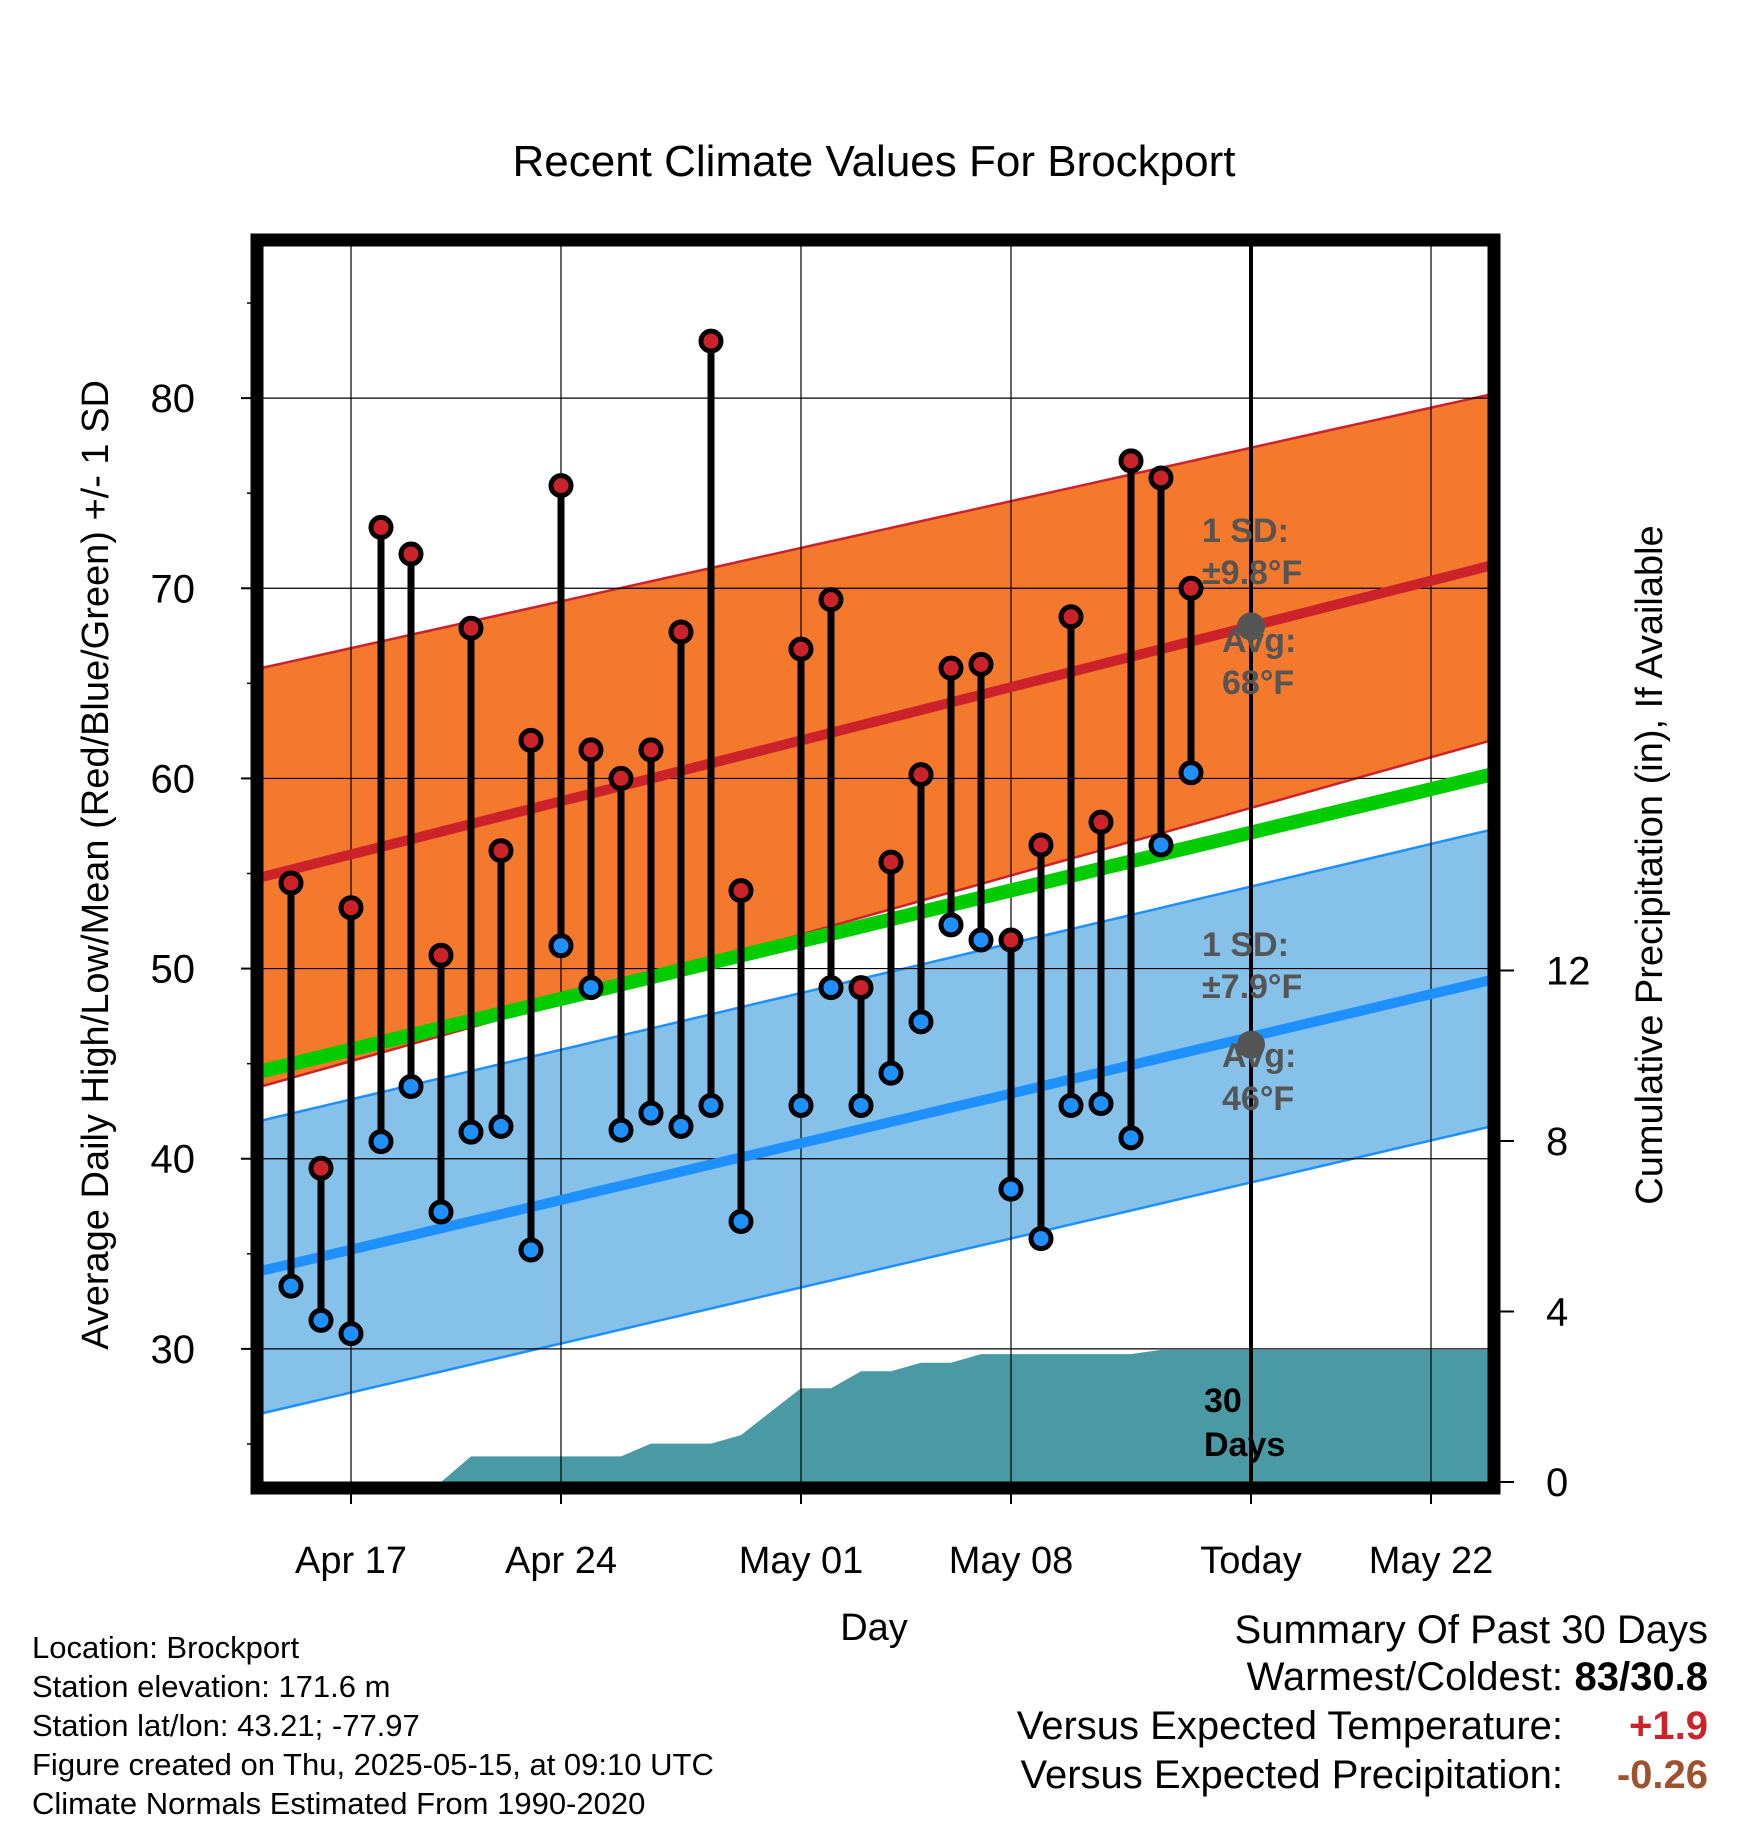  I want to click on y-tick-label: 80, so click(173, 399).